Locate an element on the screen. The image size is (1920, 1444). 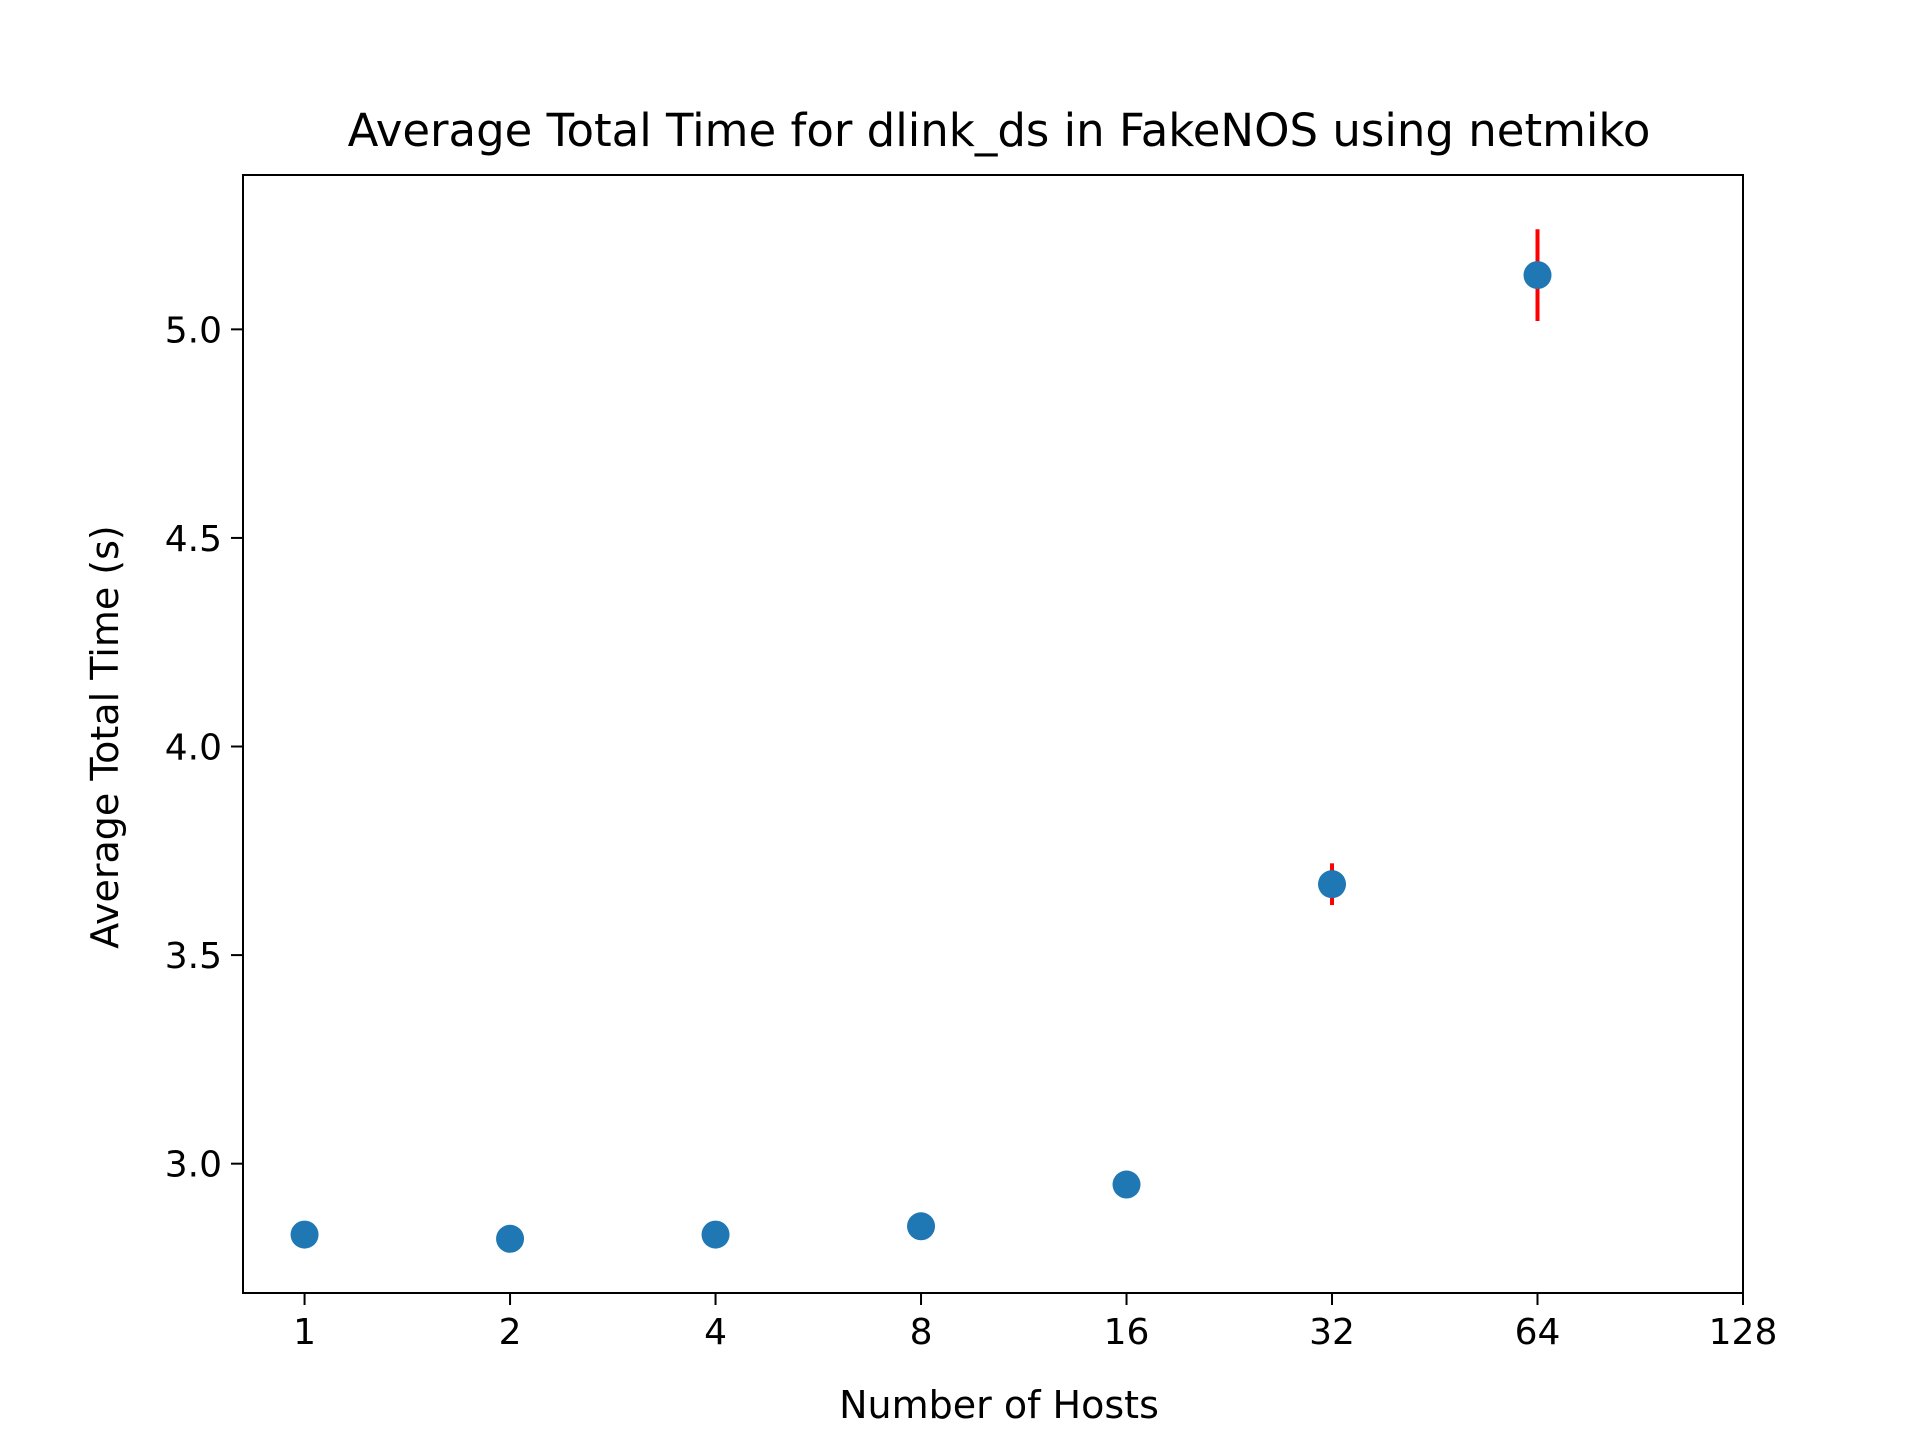
y-tick-label: 5.0 is located at coordinates (193, 330).